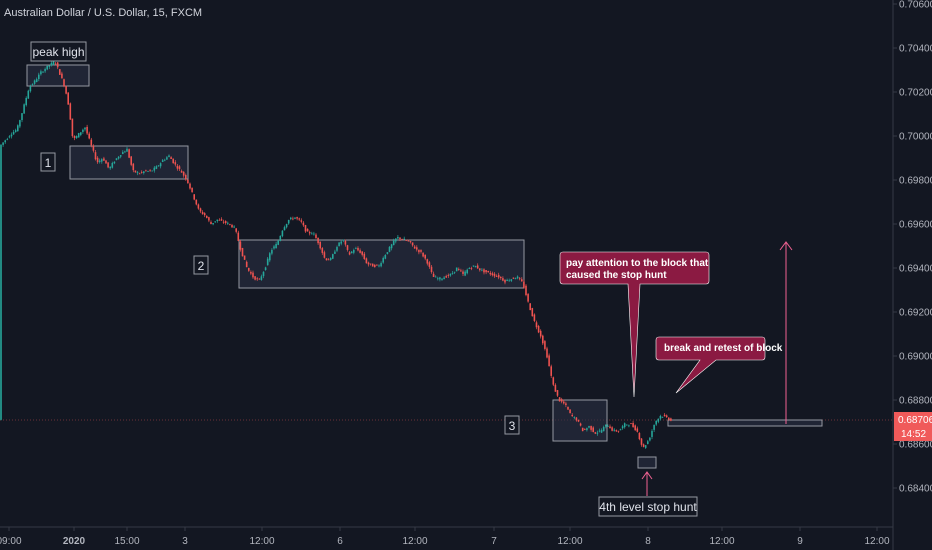 The height and width of the screenshot is (550, 932). I want to click on price-tick-label: 0.69200, so click(915, 313).